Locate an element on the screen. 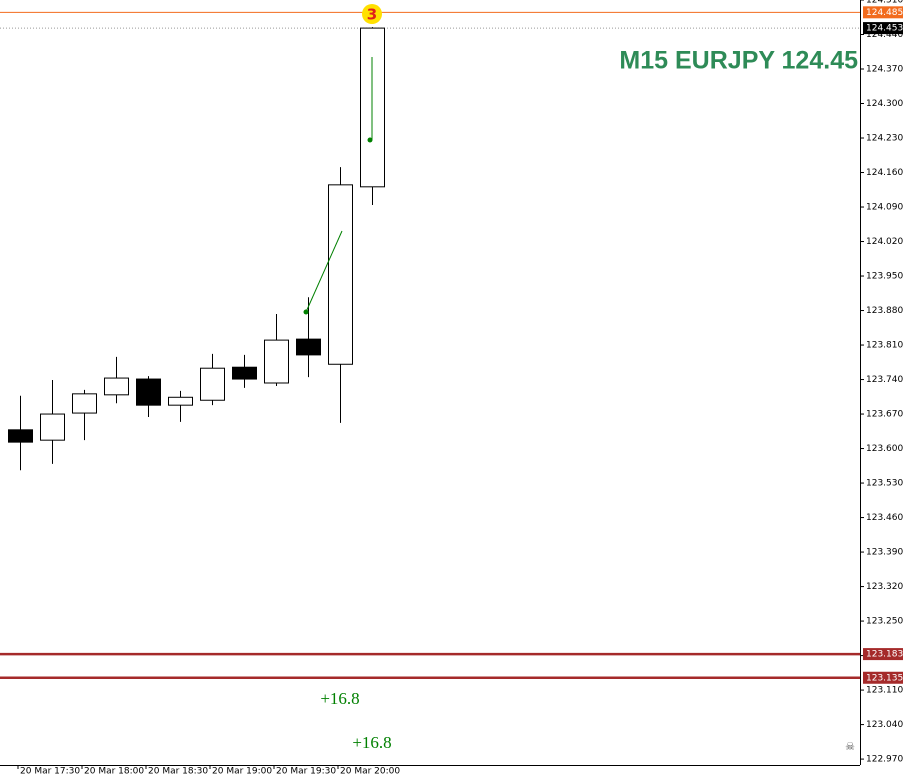 The image size is (903, 782). icon: ☠ is located at coordinates (850, 746).